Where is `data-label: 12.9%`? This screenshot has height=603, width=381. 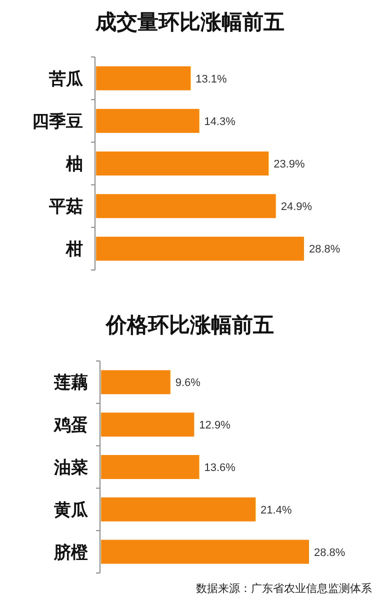 data-label: 12.9% is located at coordinates (215, 426).